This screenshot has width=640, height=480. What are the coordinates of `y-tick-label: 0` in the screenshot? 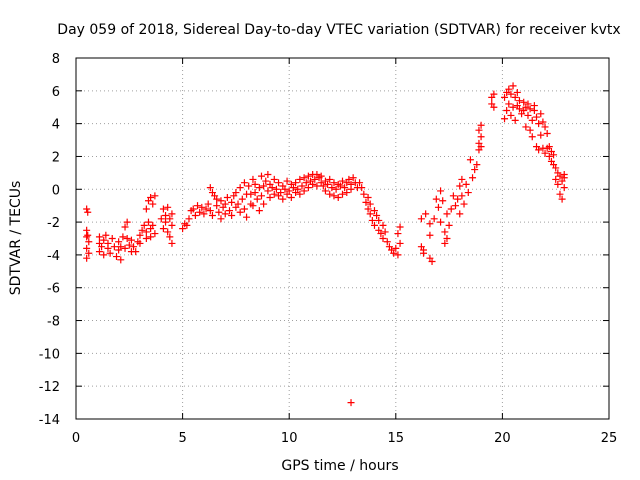 It's located at (56, 190).